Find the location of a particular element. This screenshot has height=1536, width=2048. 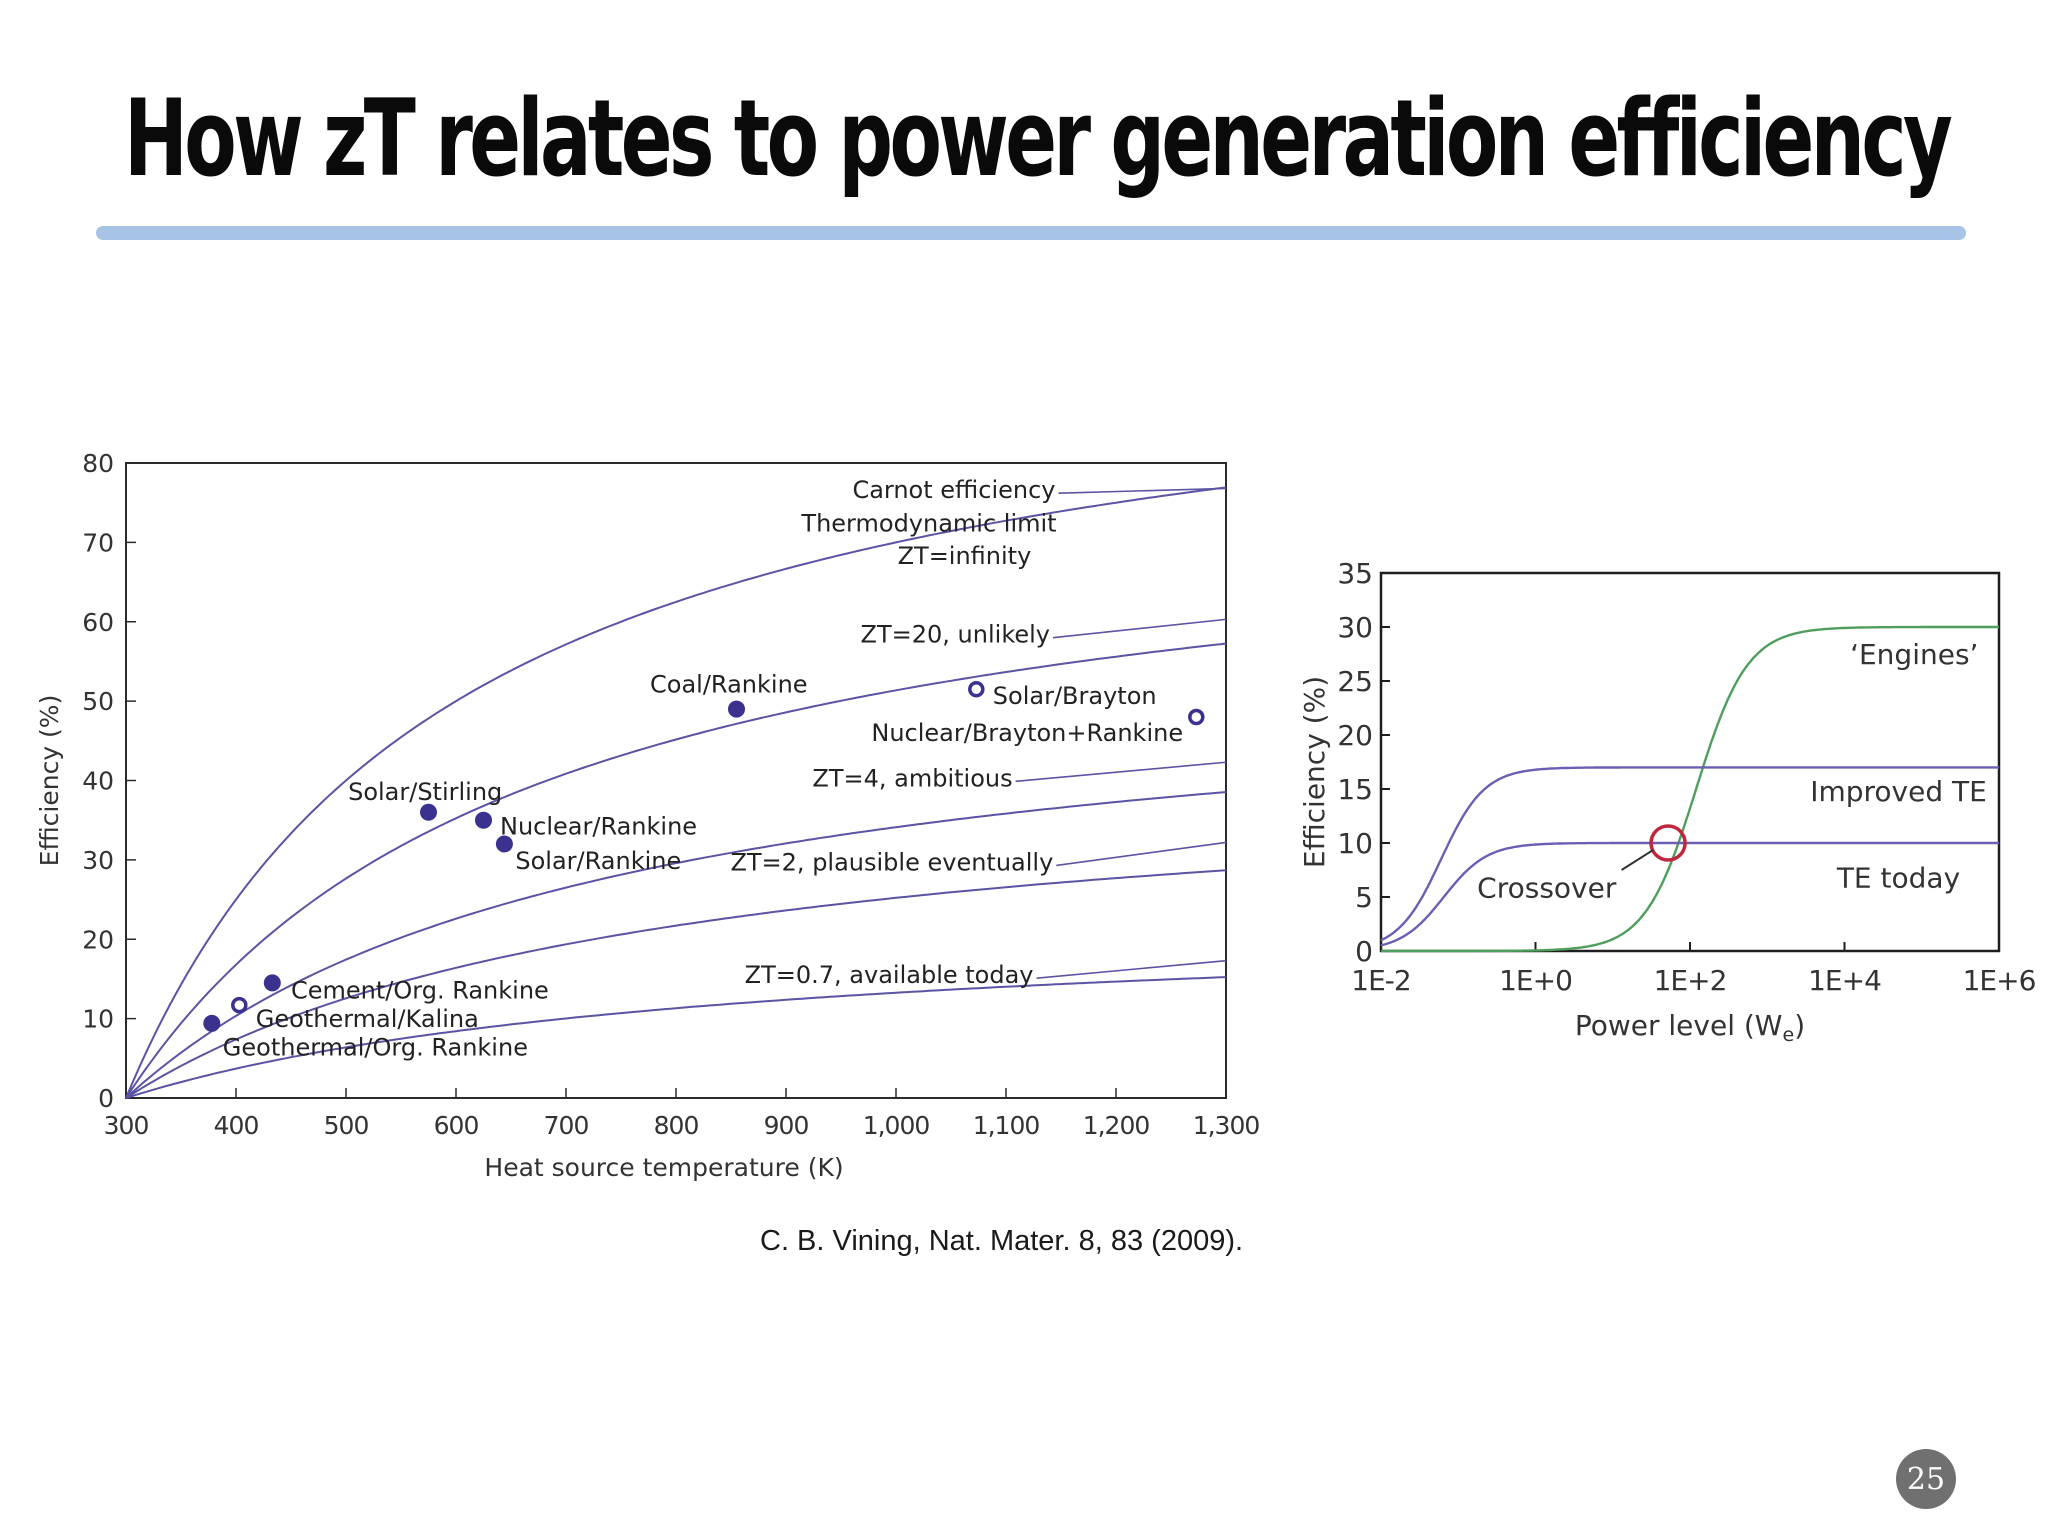

data-point-label: Coal/Rankine is located at coordinates (729, 685).